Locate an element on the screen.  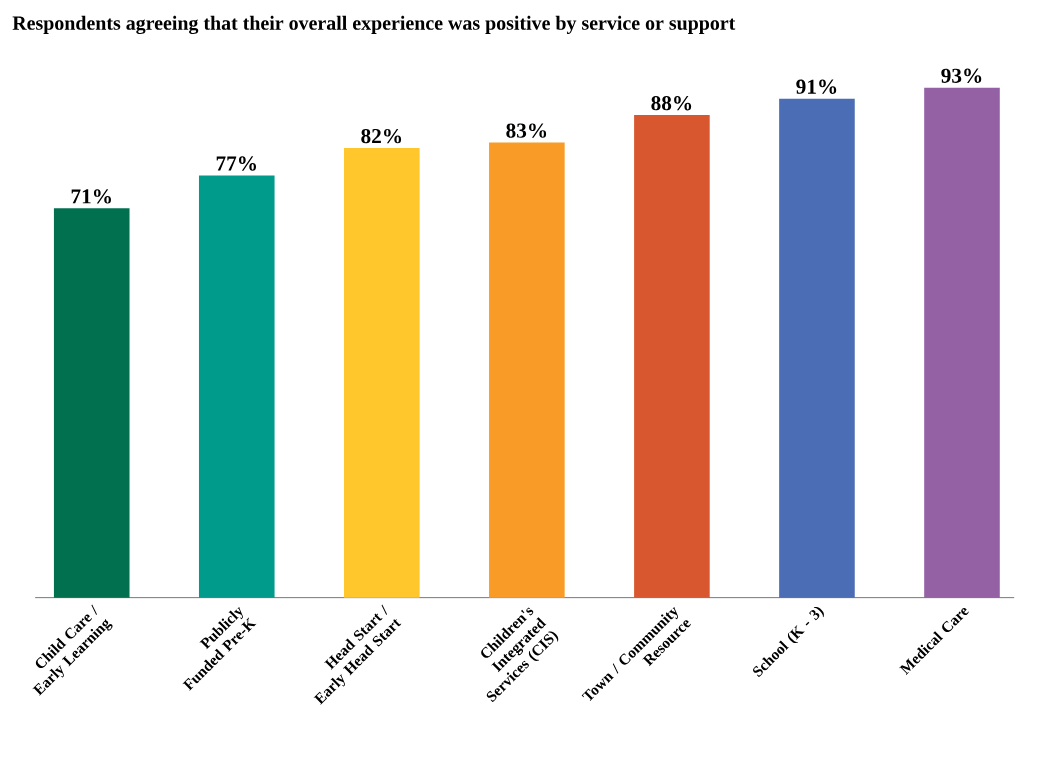
chart-title: Respondents agreeing that their overall experience was positive by service or support is located at coordinates (374, 25).